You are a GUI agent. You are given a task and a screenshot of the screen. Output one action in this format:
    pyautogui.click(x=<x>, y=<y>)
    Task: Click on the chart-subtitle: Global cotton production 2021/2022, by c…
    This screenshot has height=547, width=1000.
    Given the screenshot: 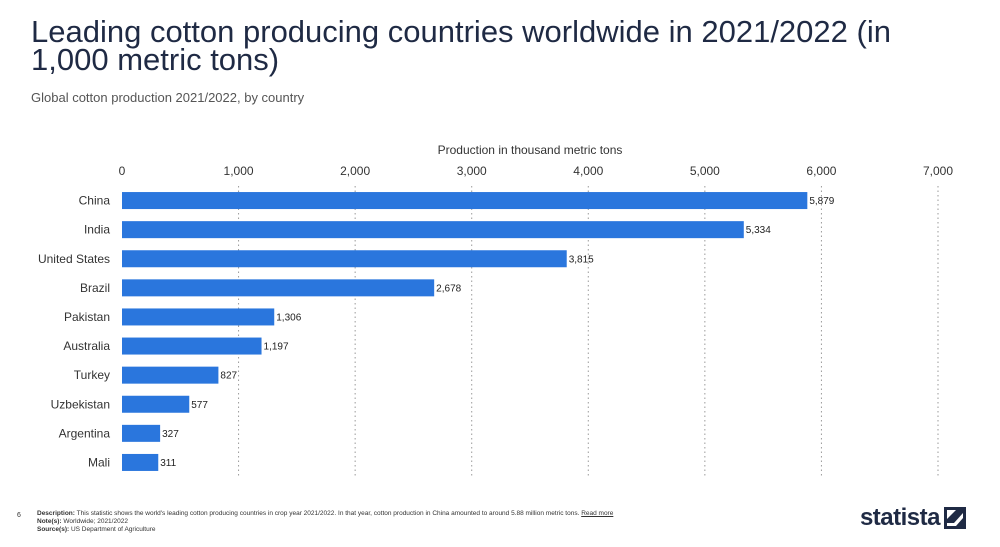 What is the action you would take?
    pyautogui.click(x=168, y=97)
    